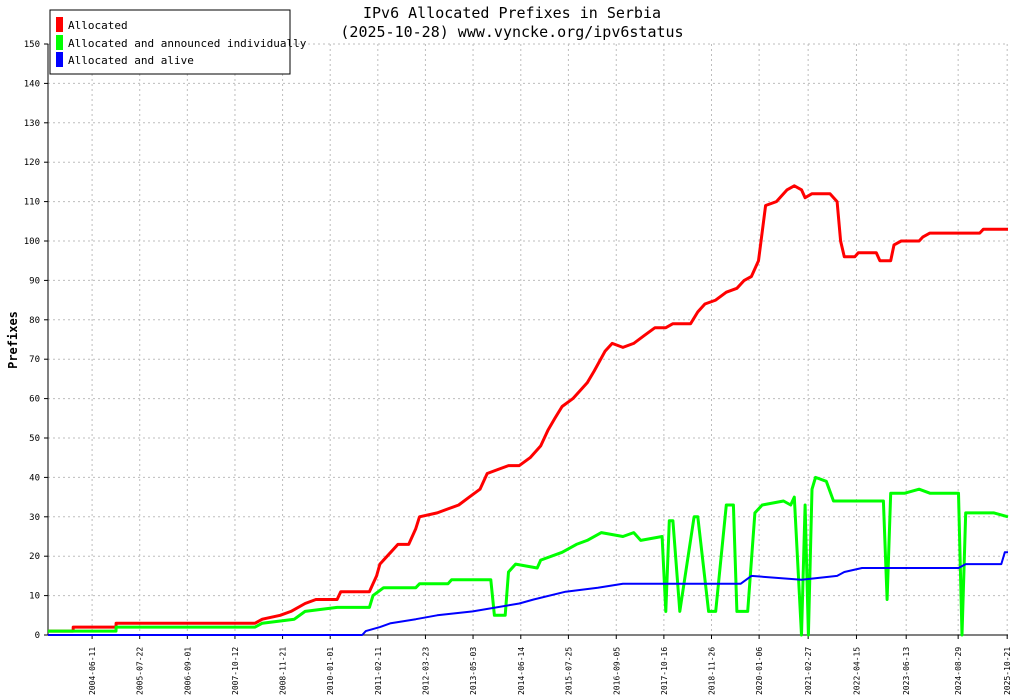  I want to click on x-tick-label-0: 2004-06-11, so click(92, 671).